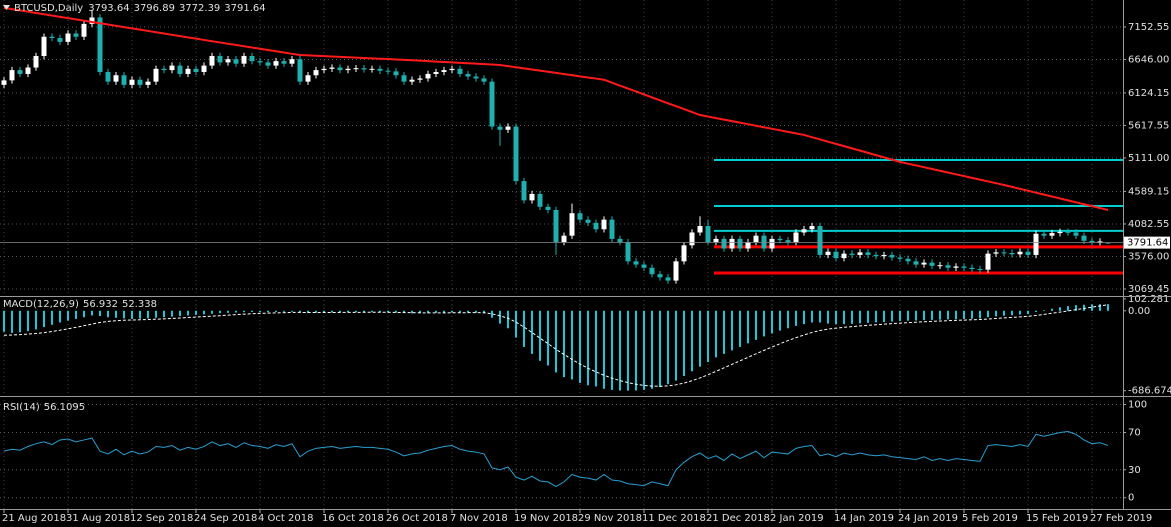 The image size is (1171, 527). Describe the element at coordinates (285, 518) in the screenshot. I see `x-tick-label: 4 Oct 2018` at that location.